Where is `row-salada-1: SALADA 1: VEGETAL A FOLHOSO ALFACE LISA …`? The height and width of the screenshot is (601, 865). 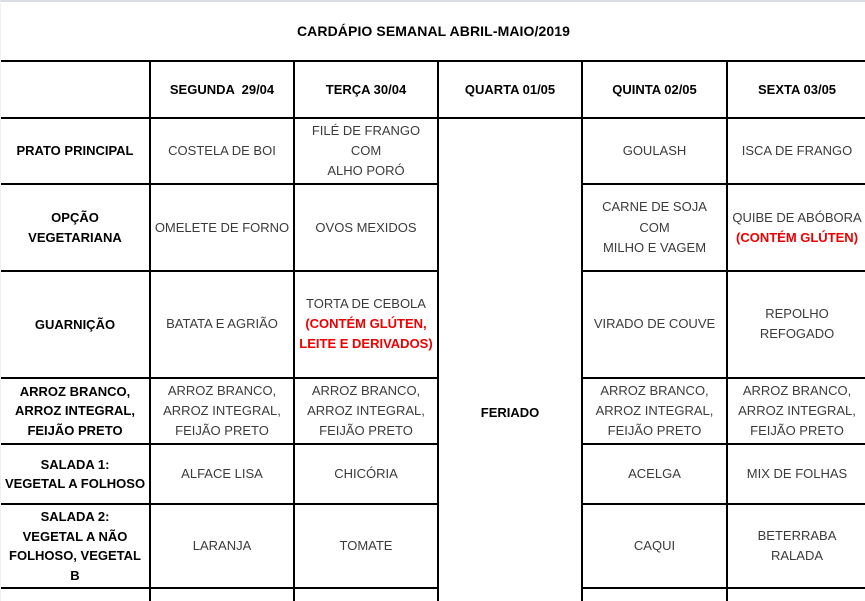 row-salada-1: SALADA 1: VEGETAL A FOLHOSO ALFACE LISA … is located at coordinates (433, 473).